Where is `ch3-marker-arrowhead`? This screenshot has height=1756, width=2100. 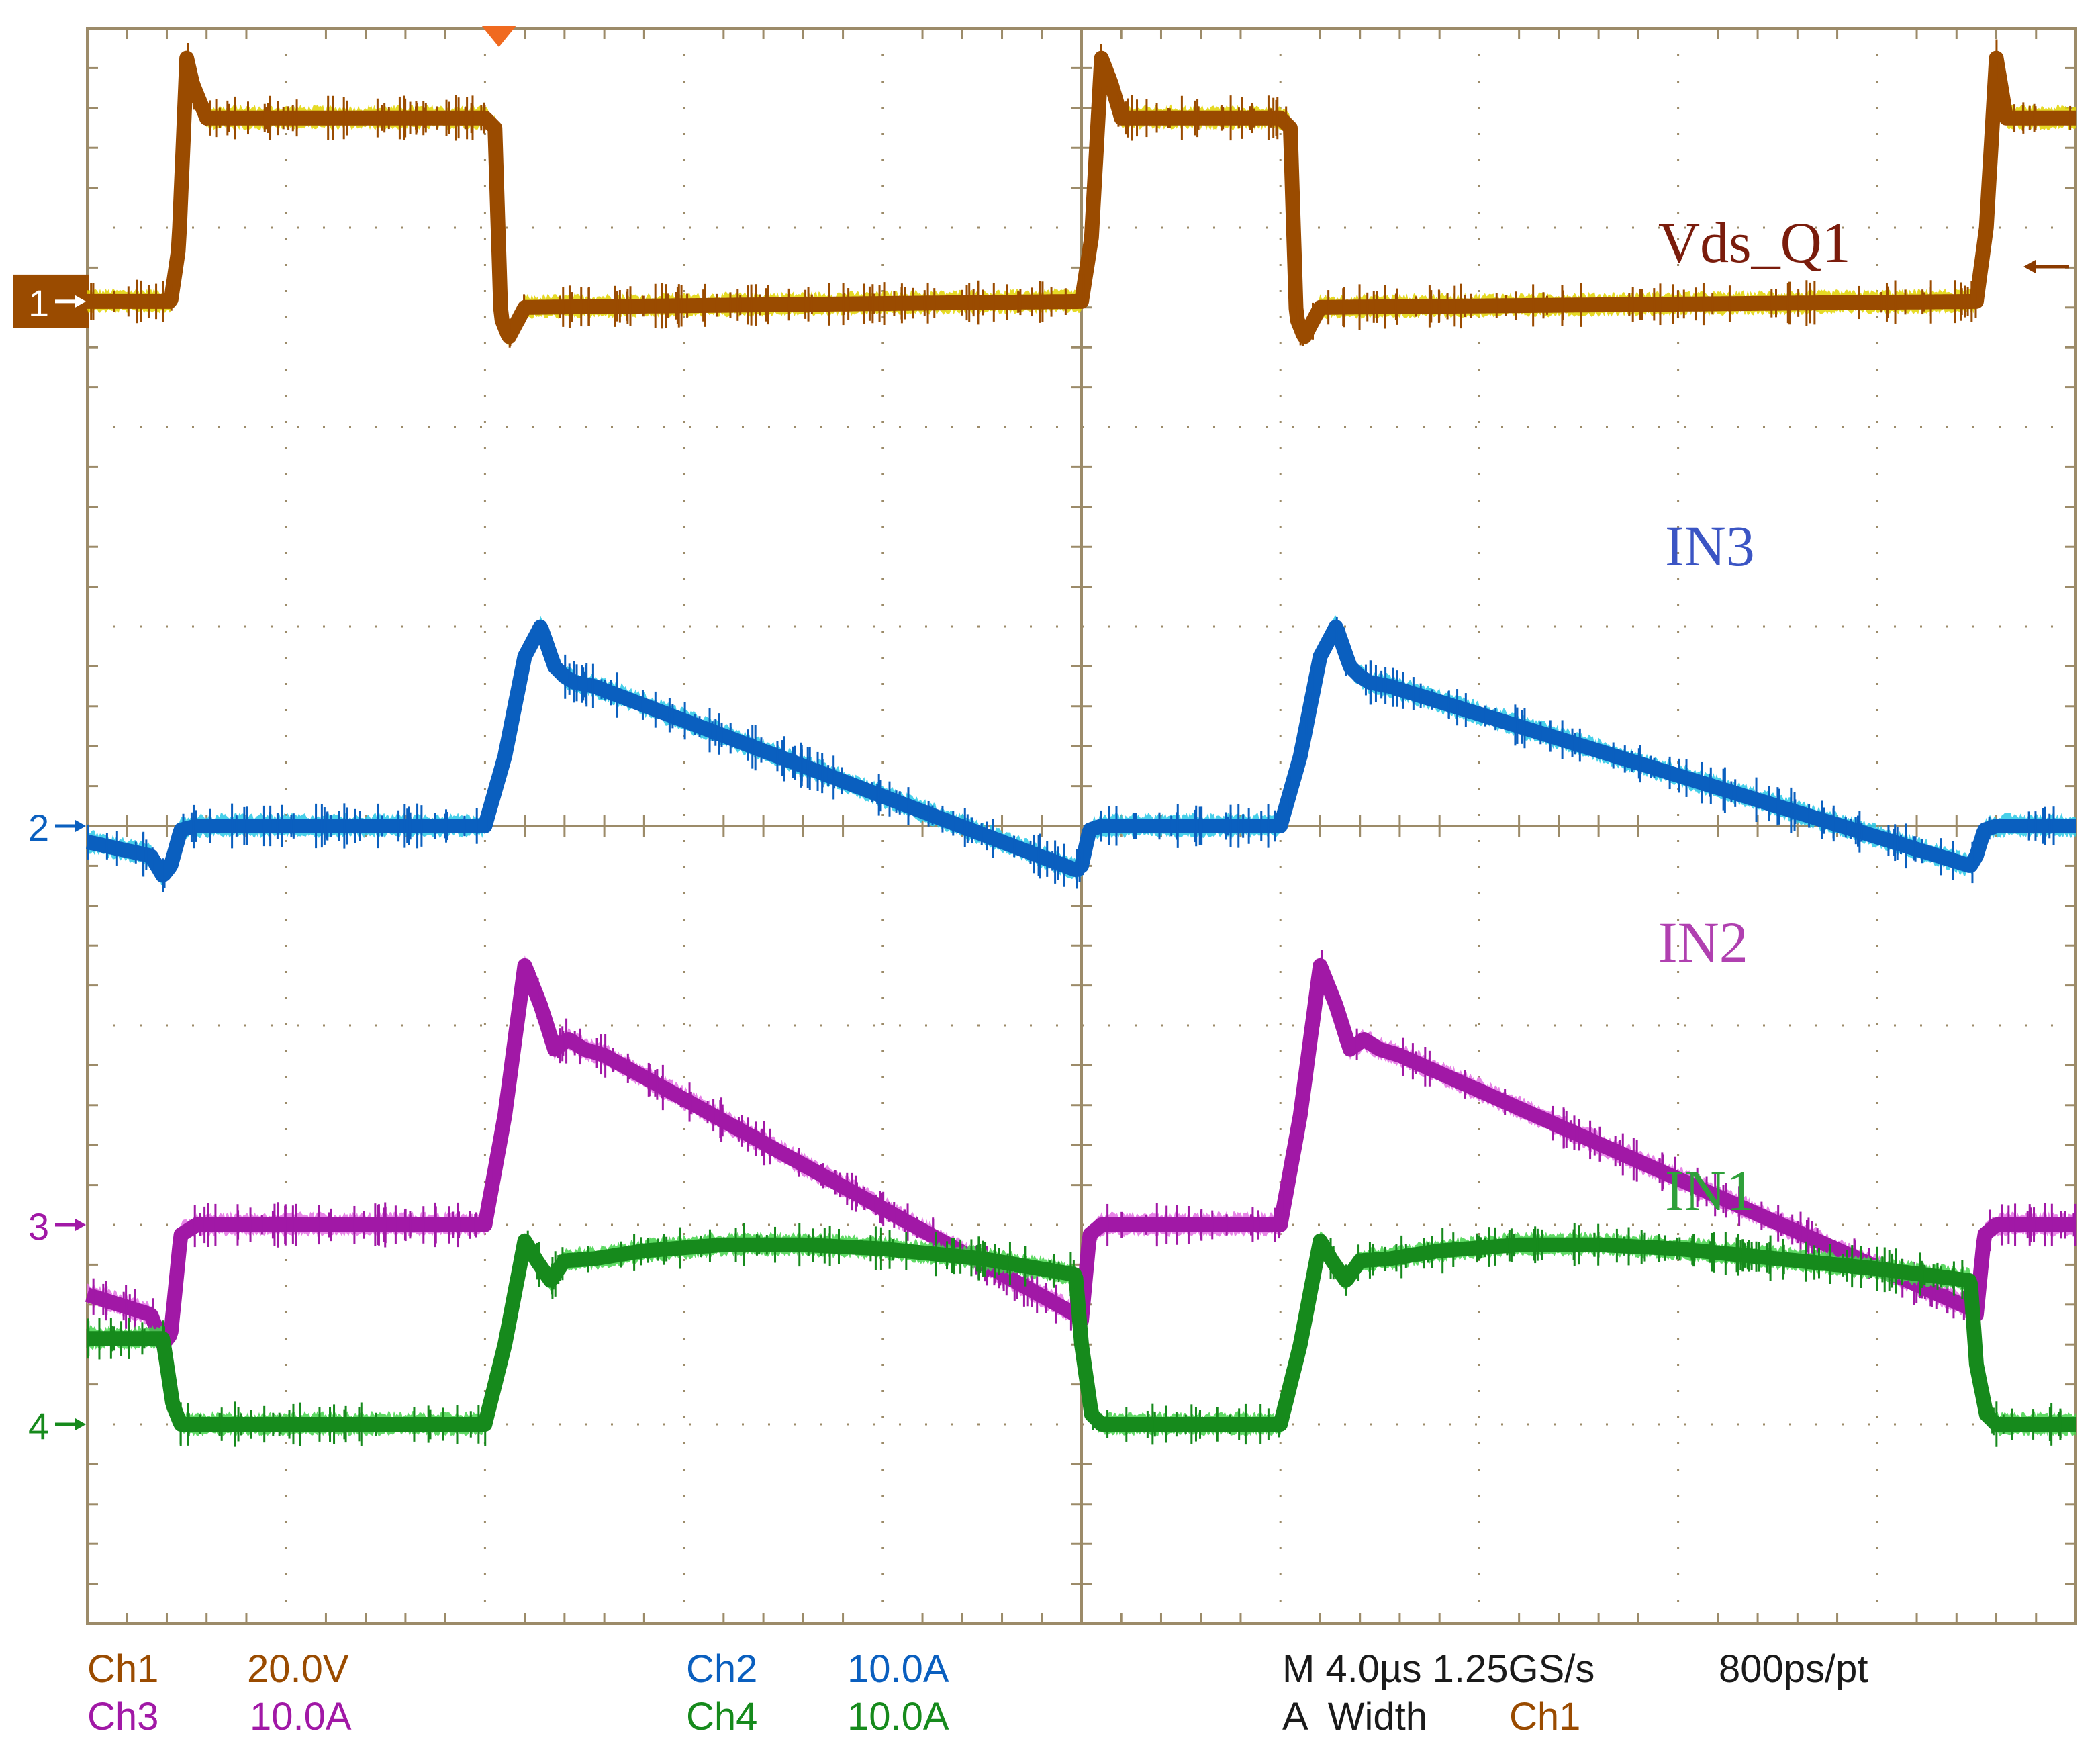 ch3-marker-arrowhead is located at coordinates (80, 1225).